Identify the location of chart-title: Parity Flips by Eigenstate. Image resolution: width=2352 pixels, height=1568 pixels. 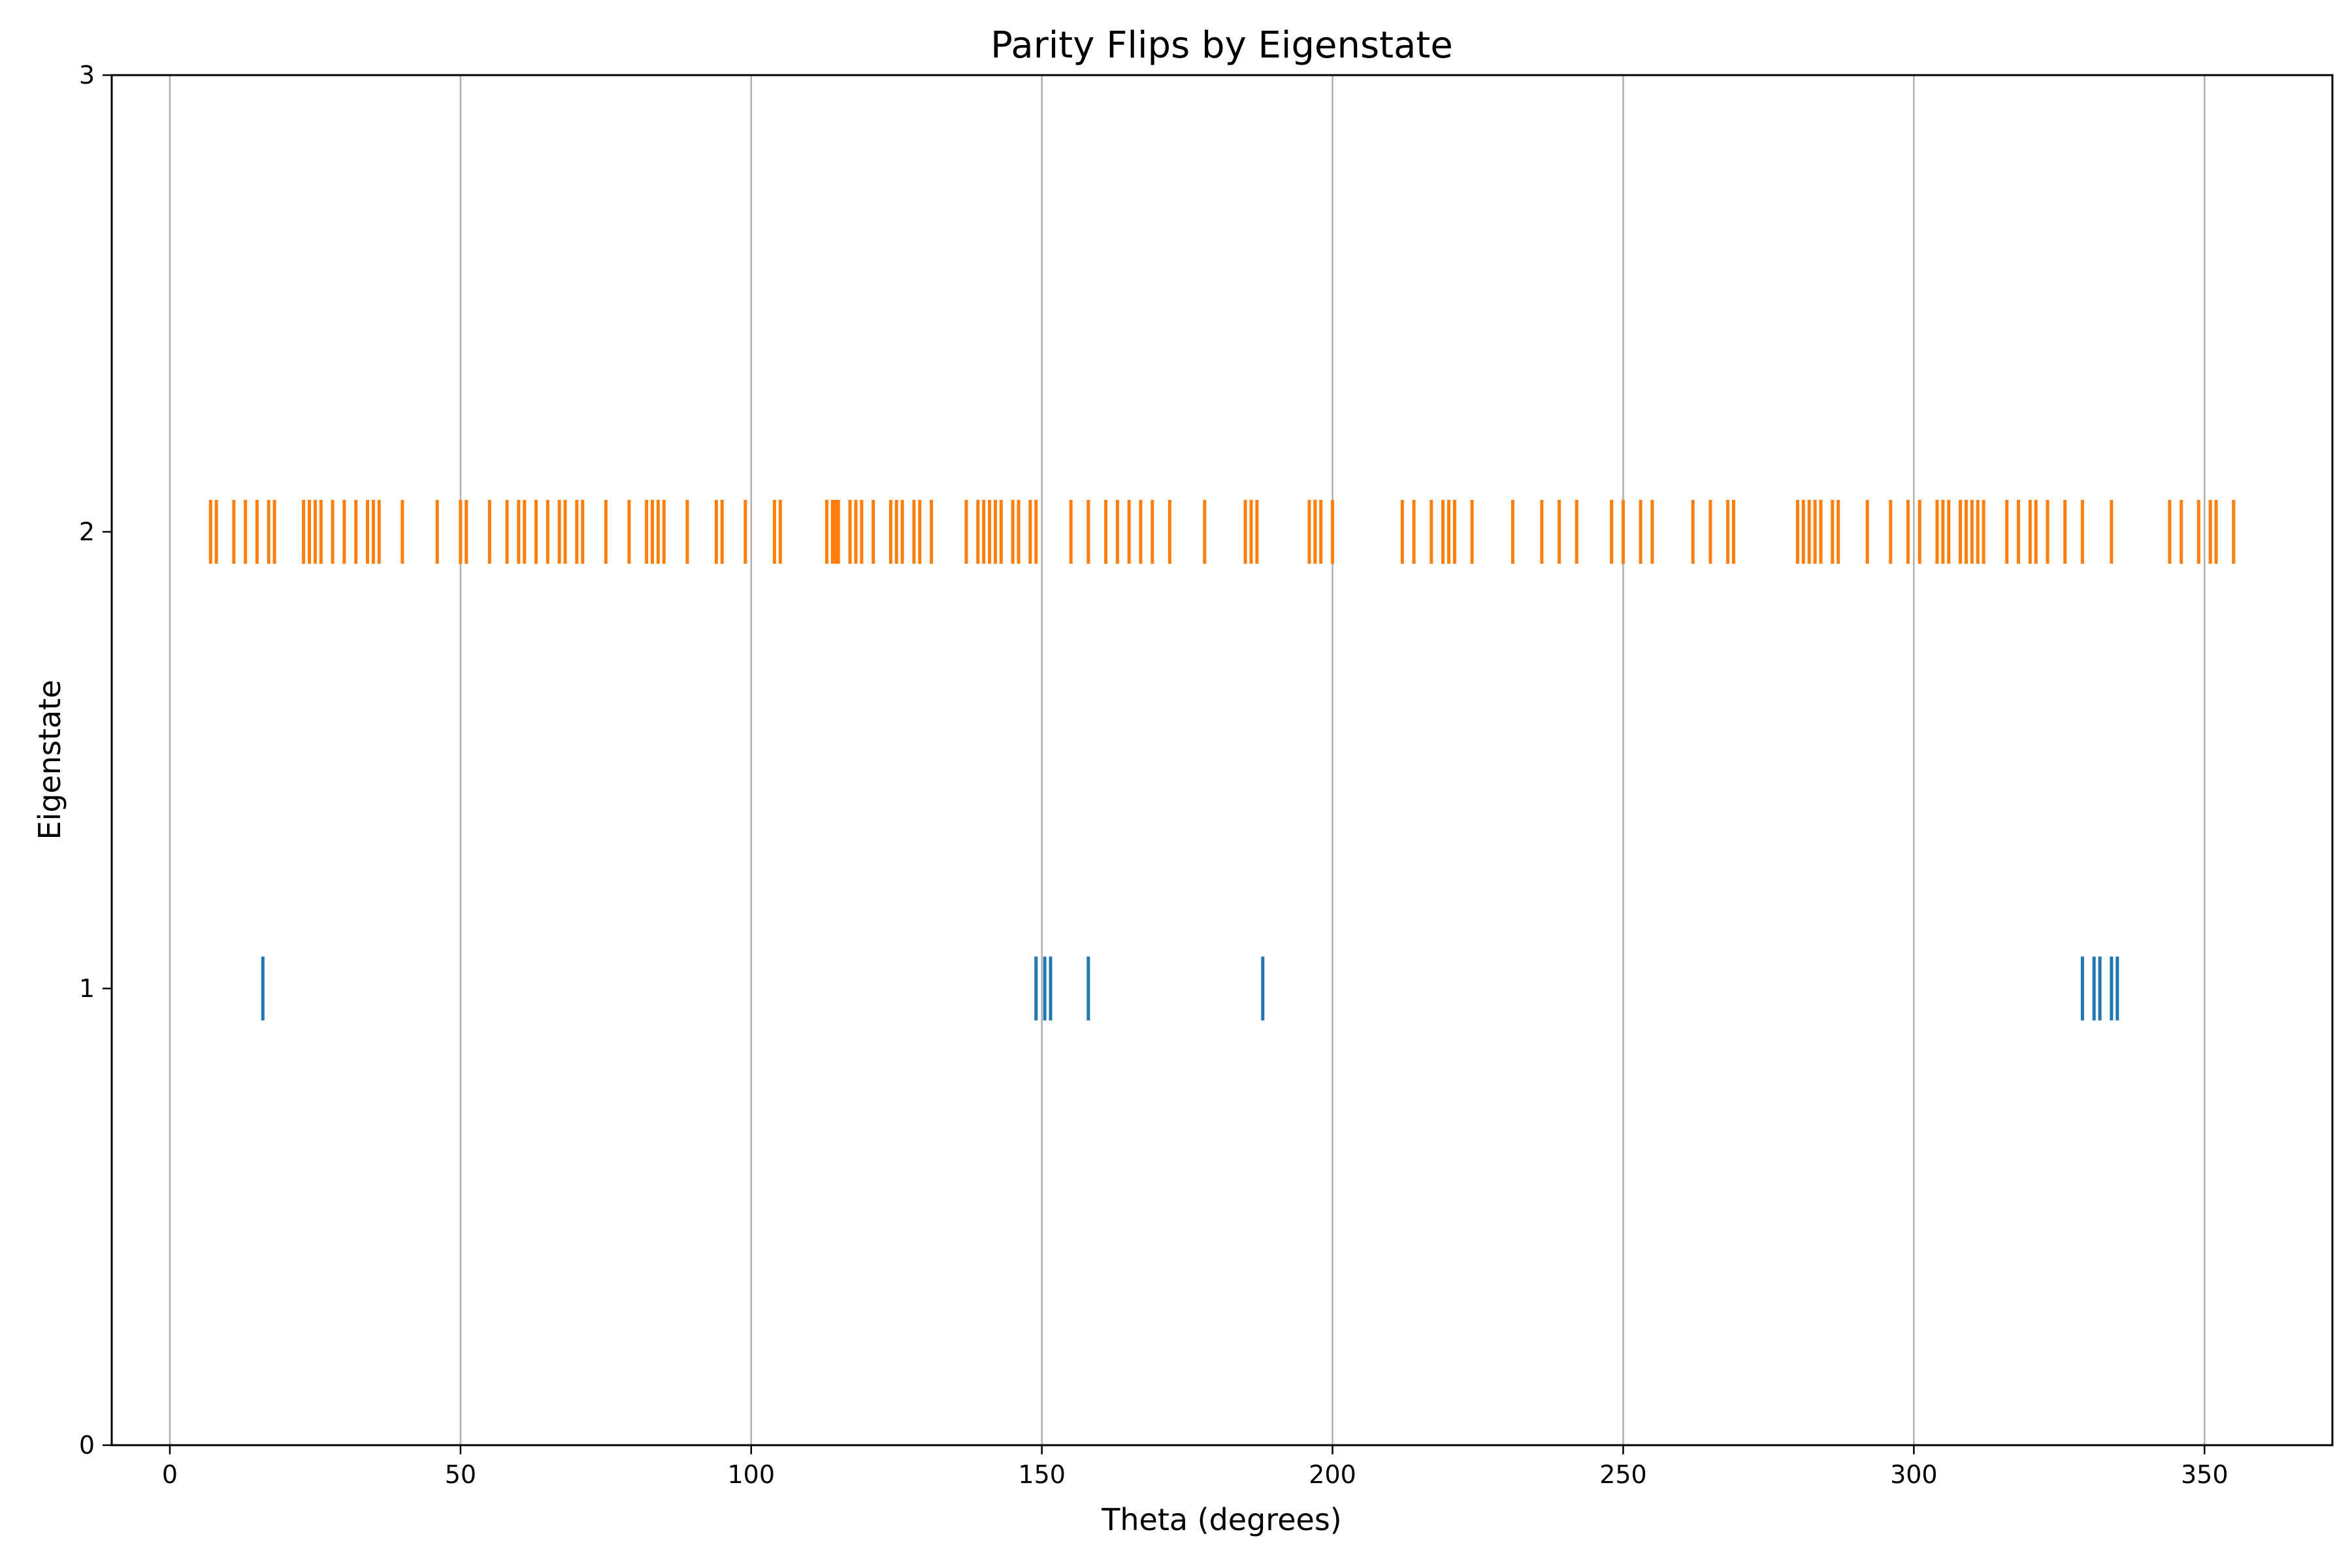
(1221, 45).